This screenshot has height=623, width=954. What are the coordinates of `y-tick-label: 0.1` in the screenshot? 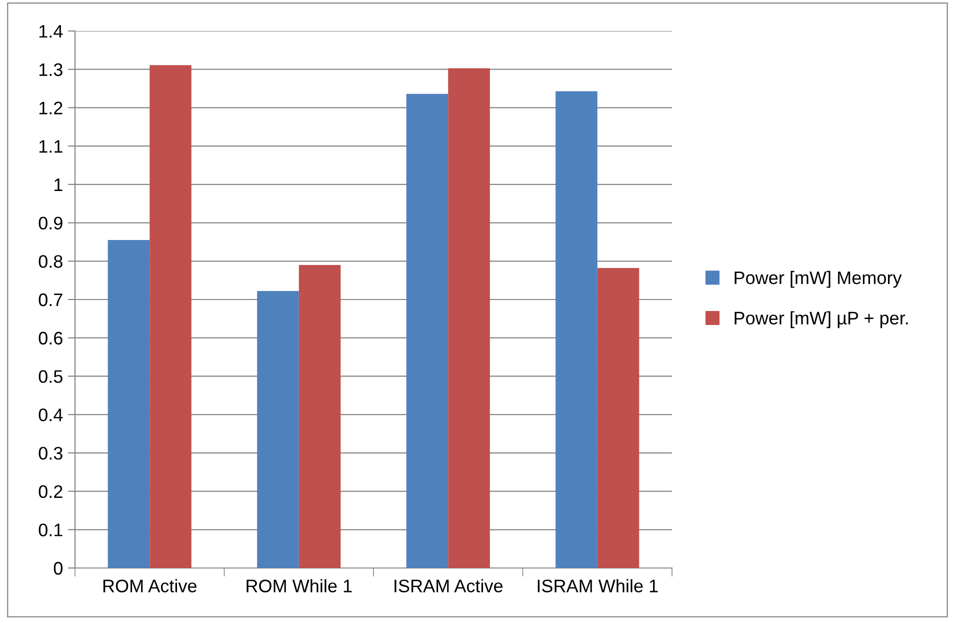 It's located at (50, 530).